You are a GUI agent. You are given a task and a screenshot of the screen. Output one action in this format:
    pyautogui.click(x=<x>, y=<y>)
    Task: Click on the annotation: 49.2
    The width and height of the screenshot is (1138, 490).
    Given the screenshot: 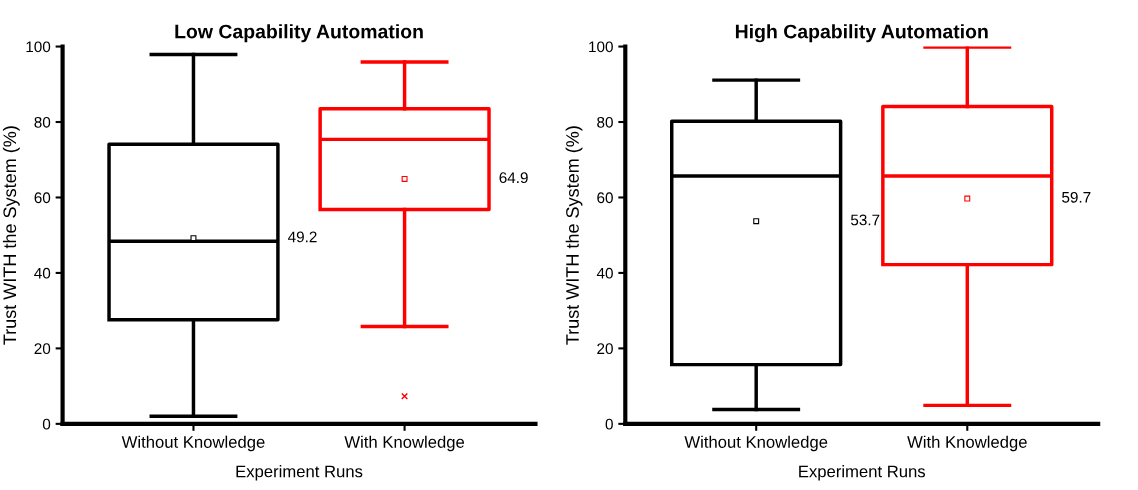 What is the action you would take?
    pyautogui.click(x=302, y=237)
    